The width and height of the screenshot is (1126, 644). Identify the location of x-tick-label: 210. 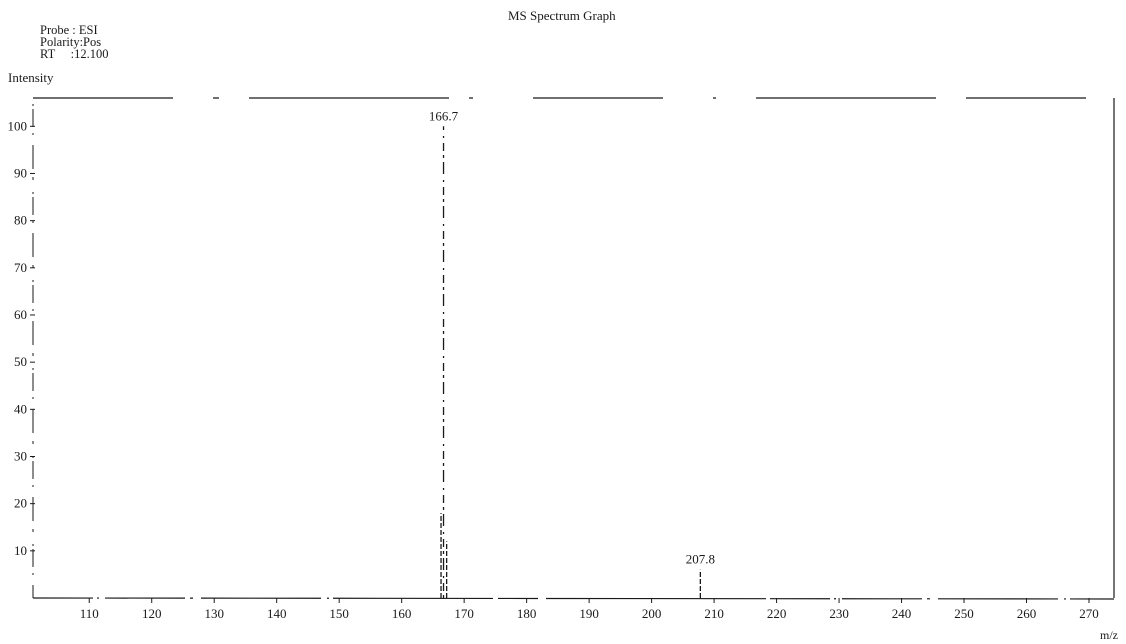
(714, 613).